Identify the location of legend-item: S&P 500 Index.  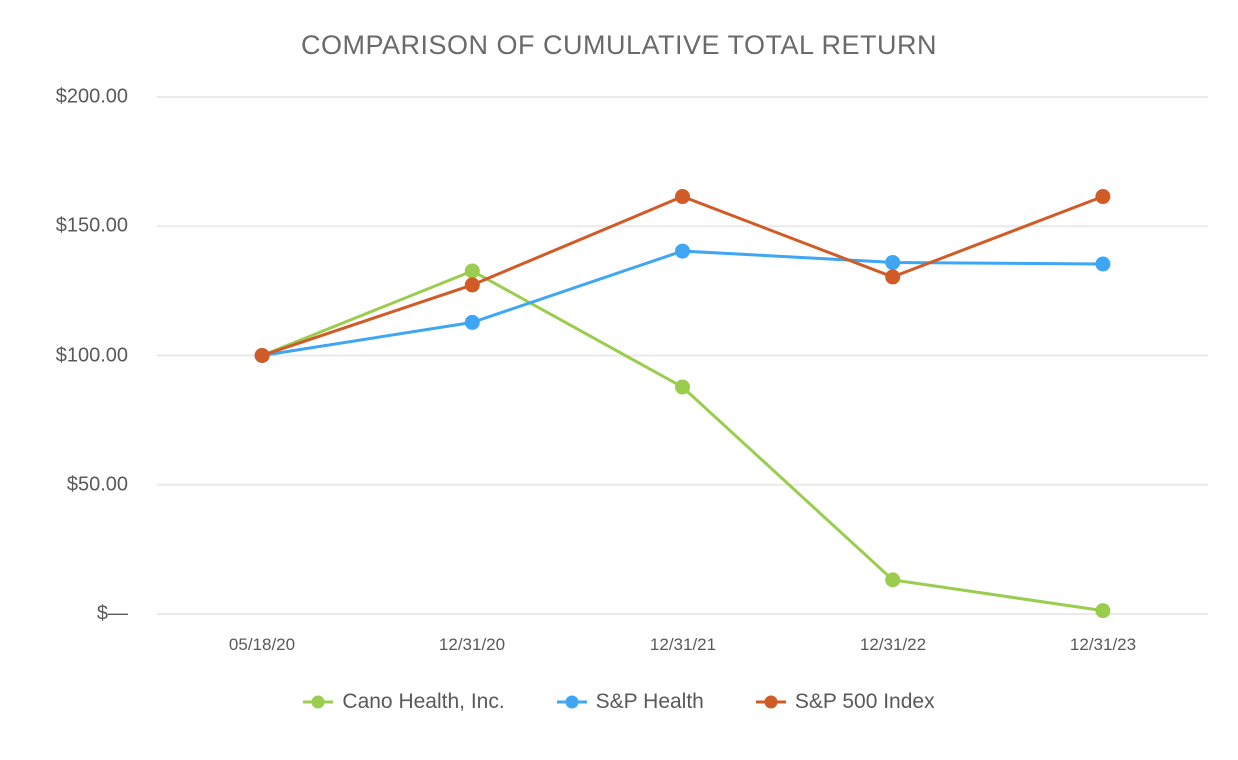
(845, 702).